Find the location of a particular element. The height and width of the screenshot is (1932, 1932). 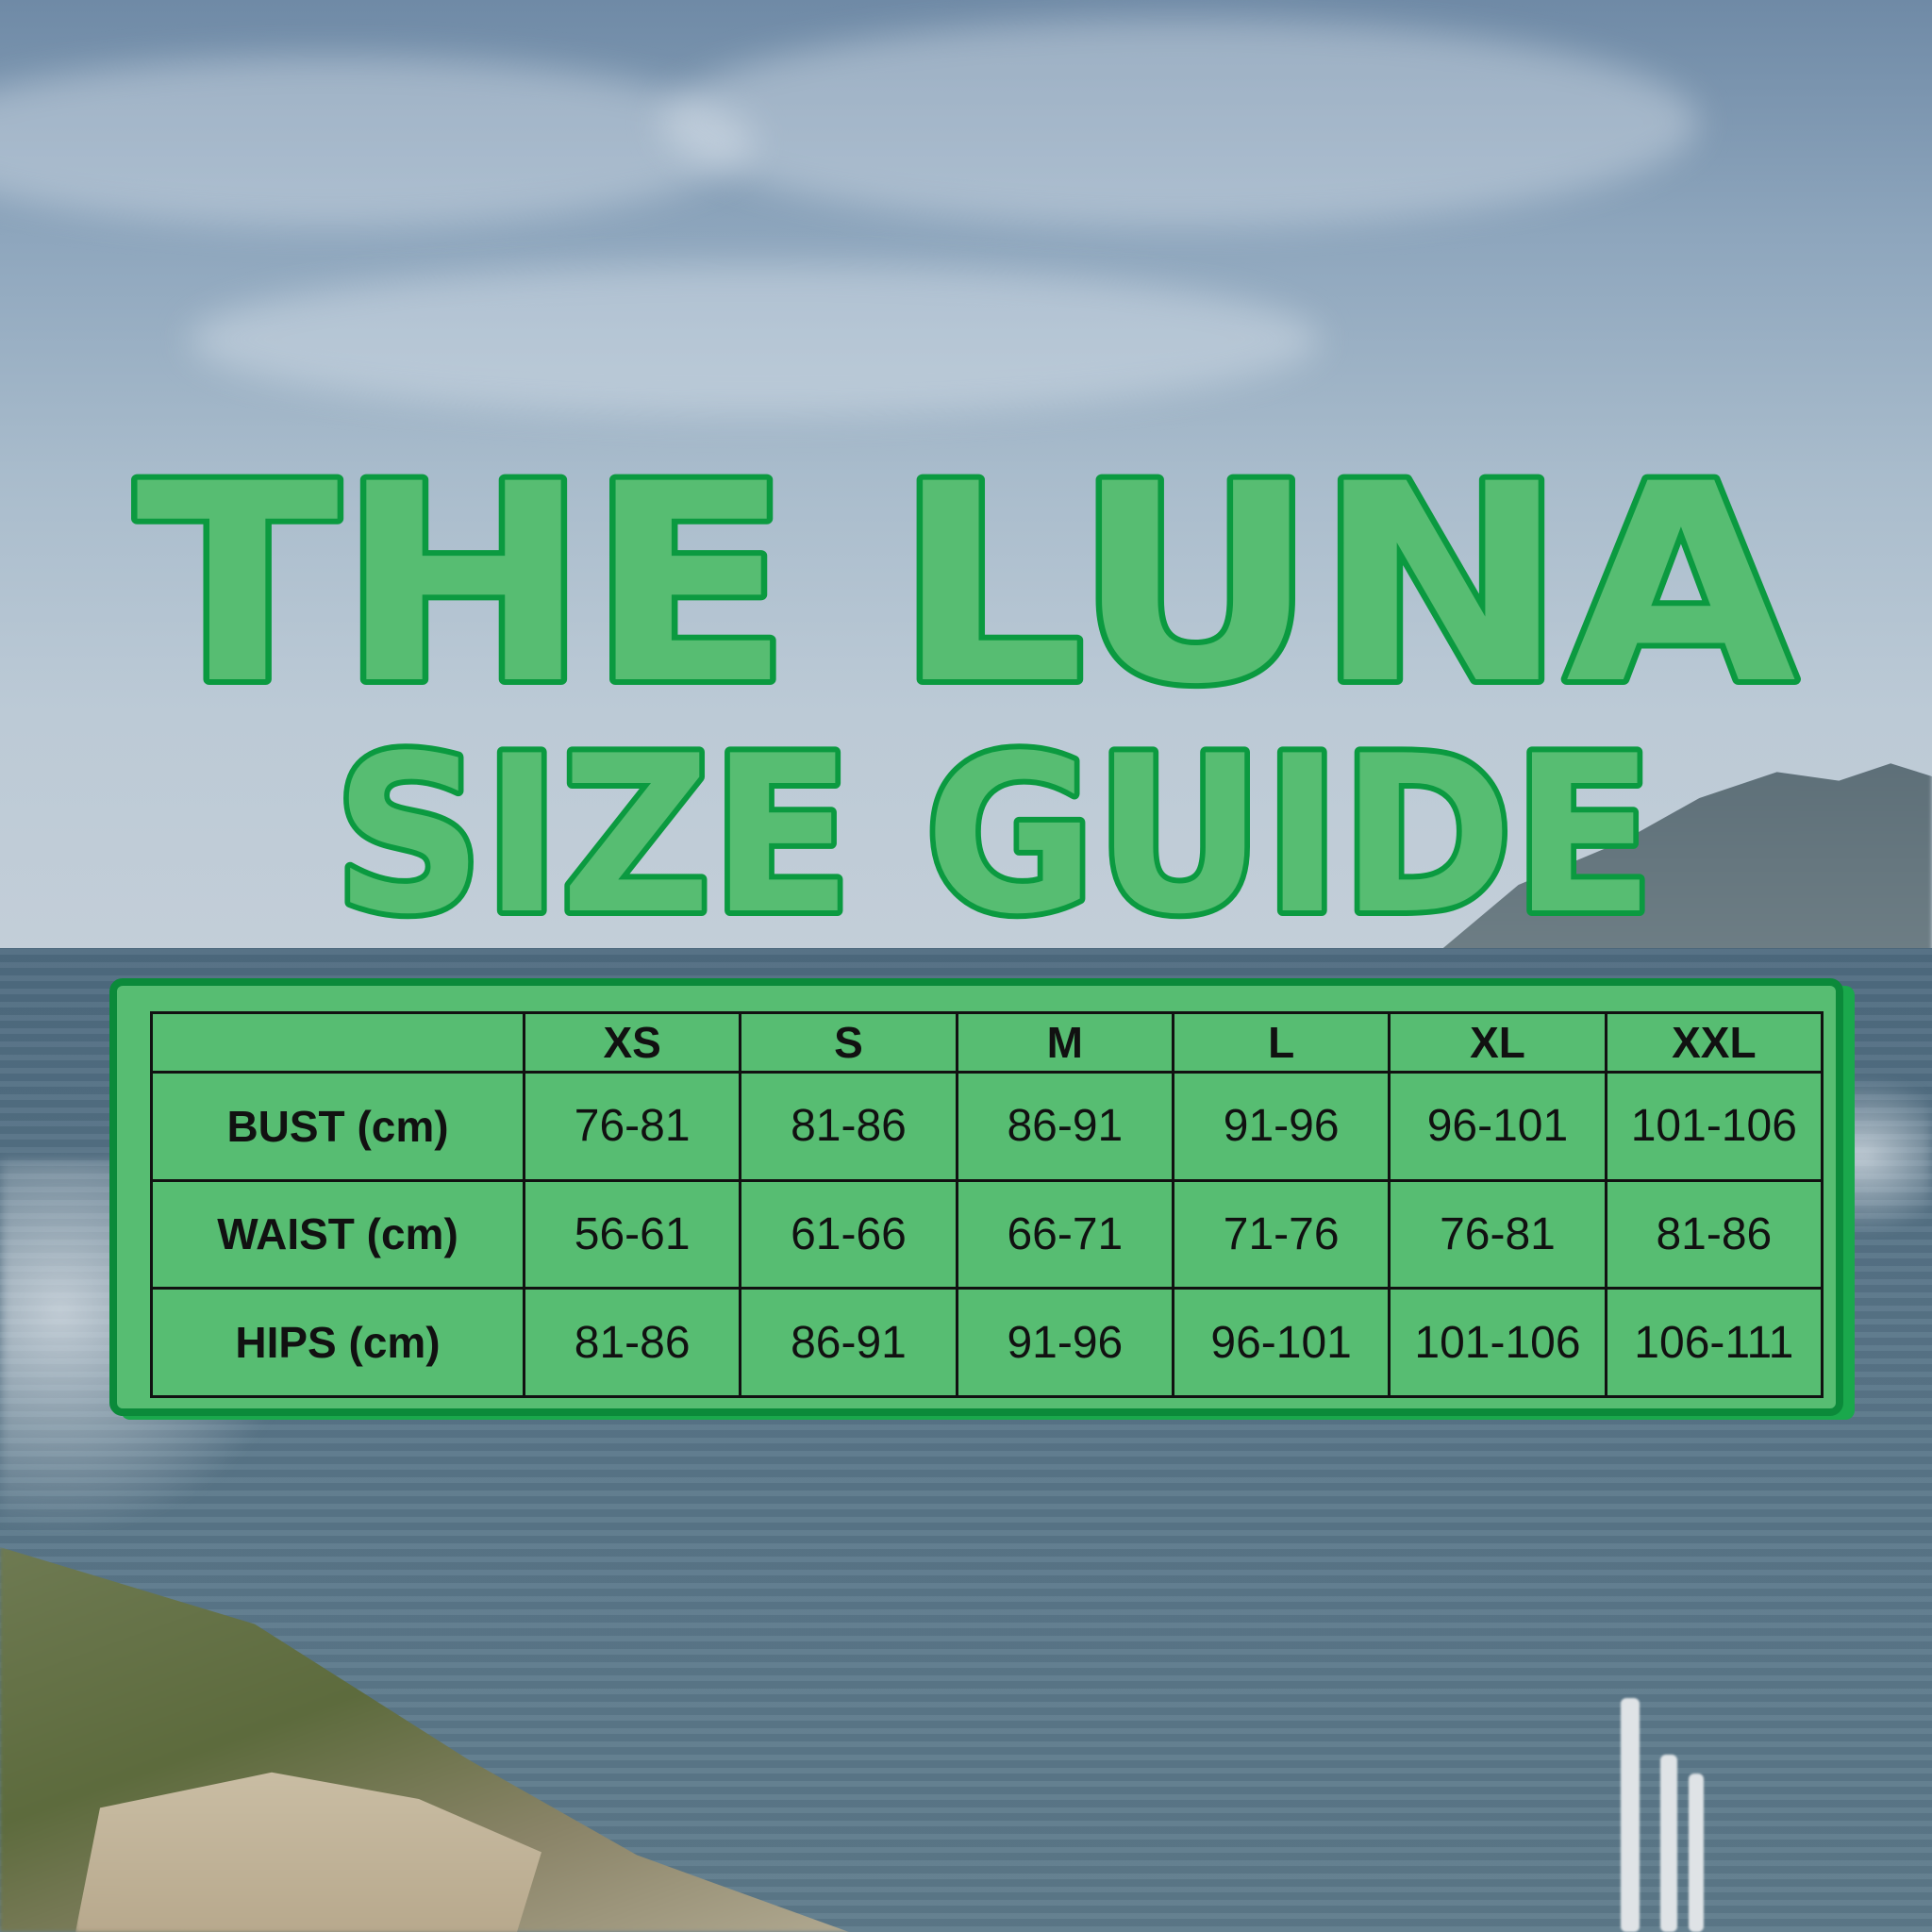

column-header: M is located at coordinates (1064, 1042).